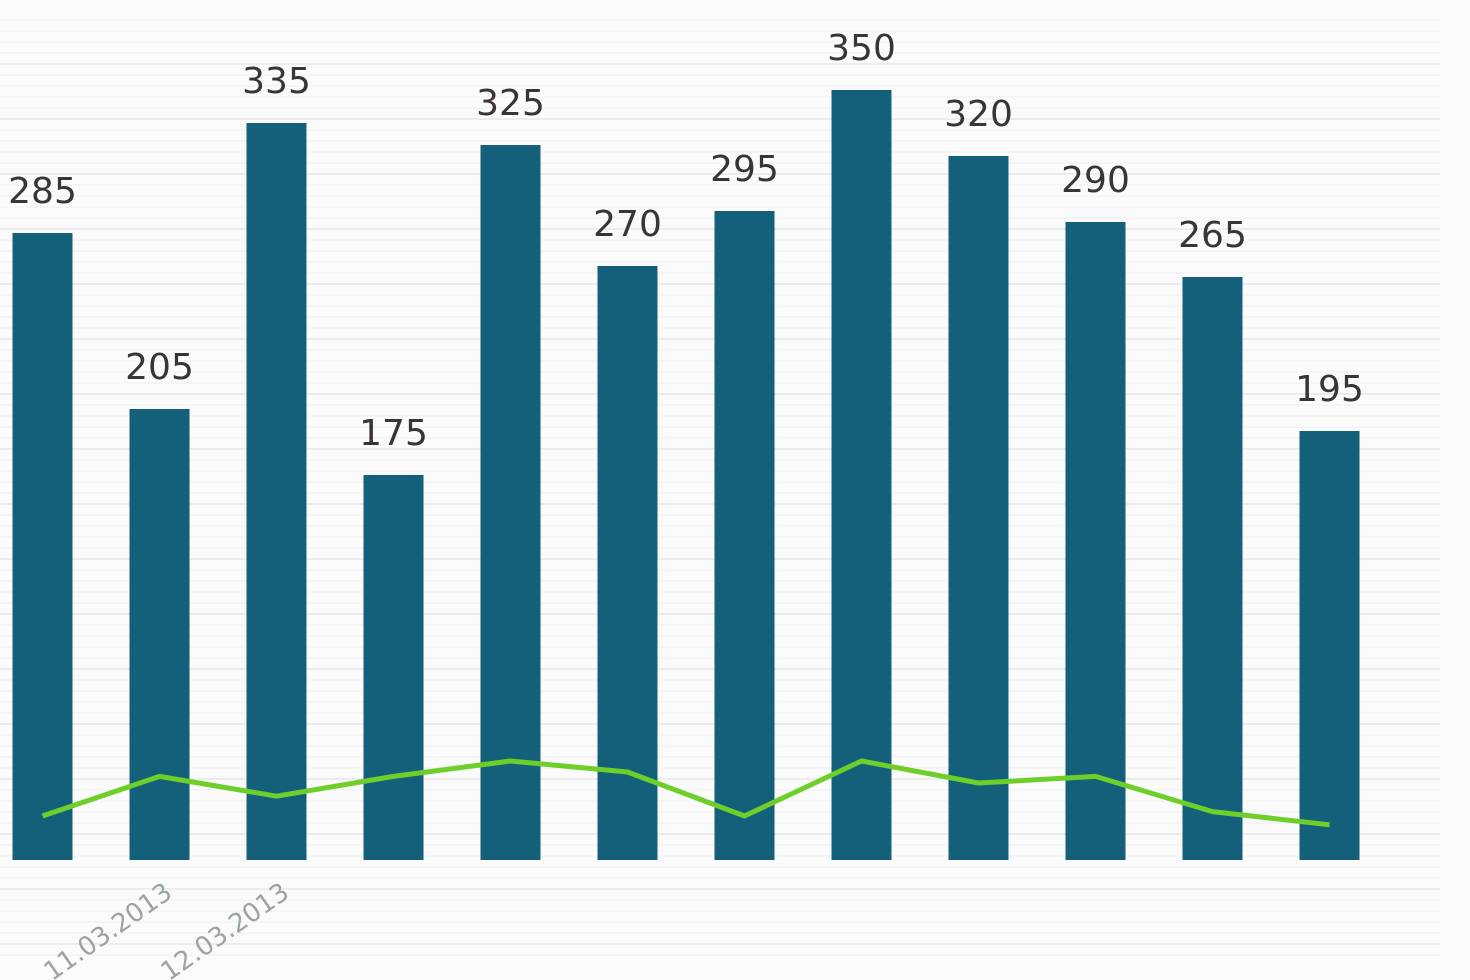  What do you see at coordinates (685, 793) in the screenshot?
I see `line` at bounding box center [685, 793].